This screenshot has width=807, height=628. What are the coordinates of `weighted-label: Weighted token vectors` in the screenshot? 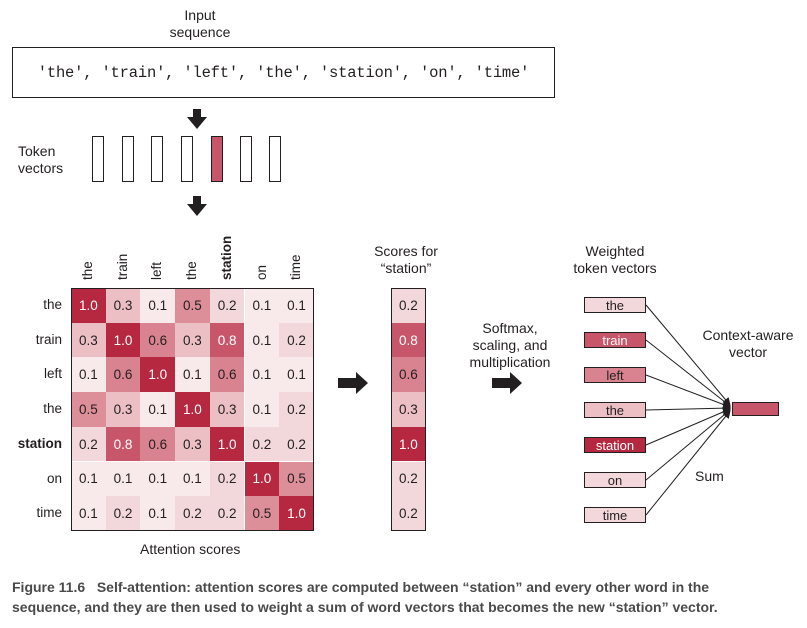 It's located at (615, 260).